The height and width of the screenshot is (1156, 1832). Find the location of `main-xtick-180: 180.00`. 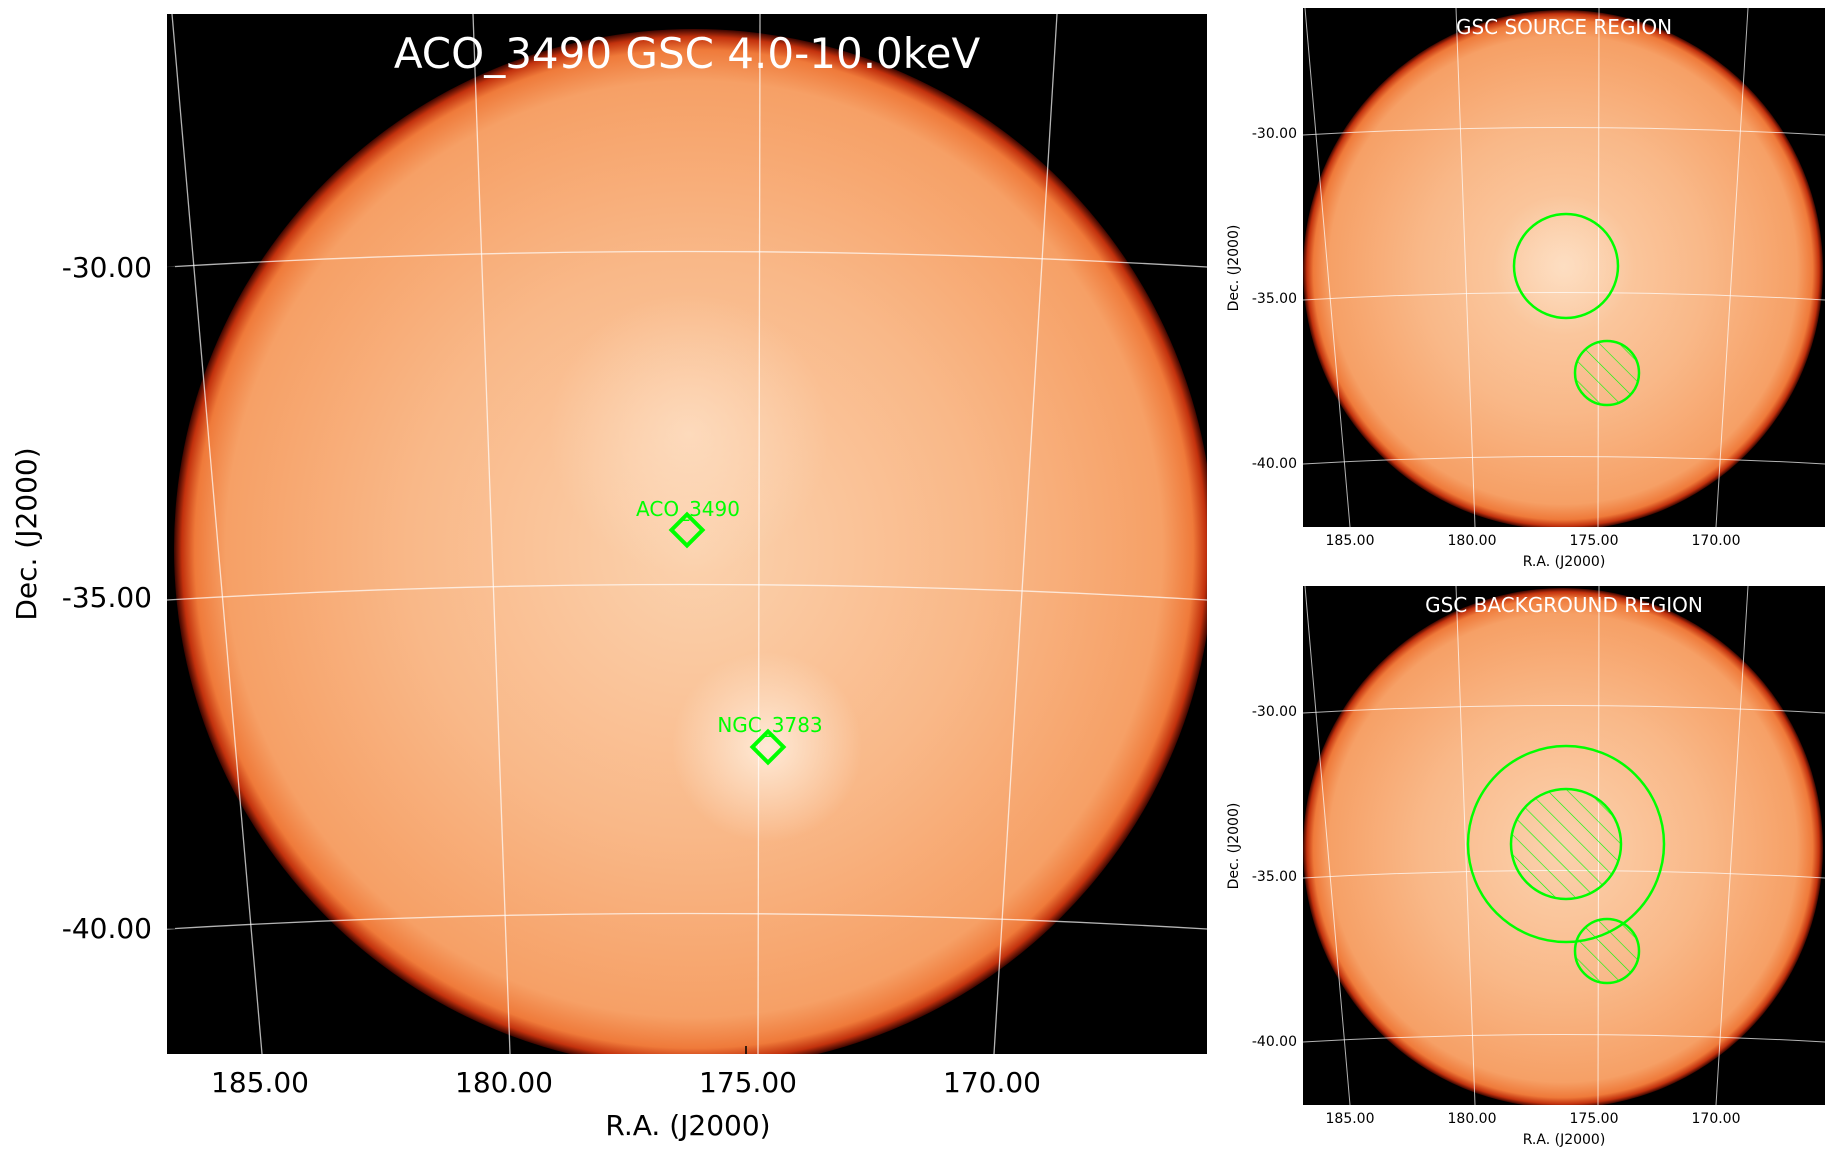

main-xtick-180: 180.00 is located at coordinates (504, 1082).